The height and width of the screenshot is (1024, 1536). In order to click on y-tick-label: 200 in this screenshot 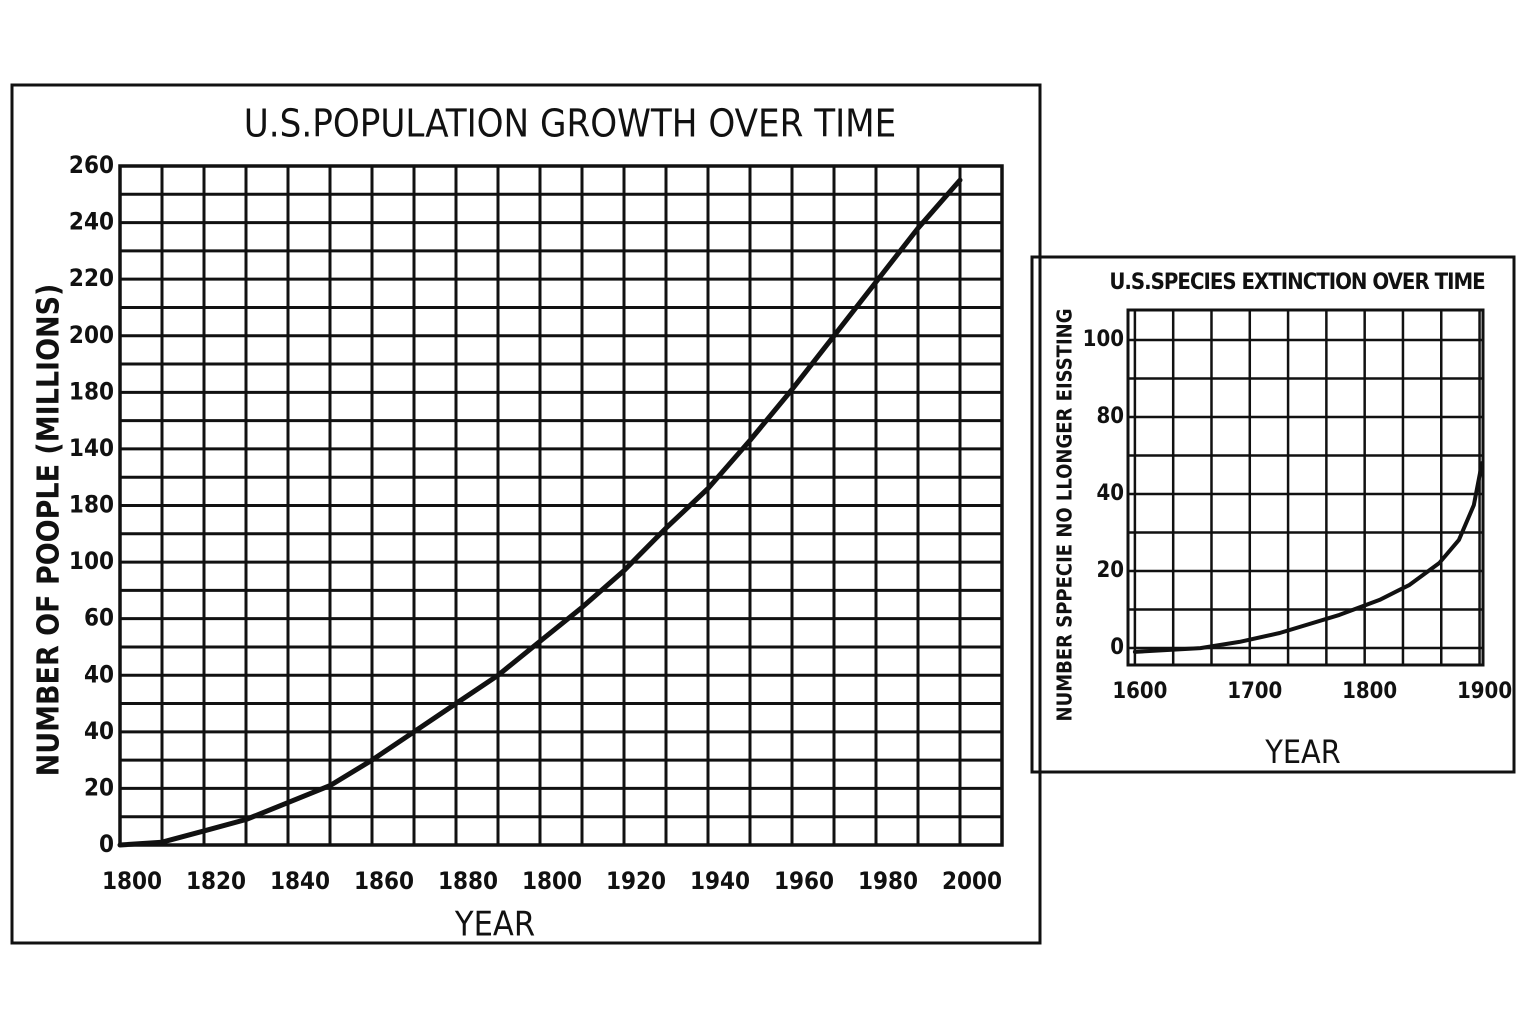, I will do `click(91, 335)`.